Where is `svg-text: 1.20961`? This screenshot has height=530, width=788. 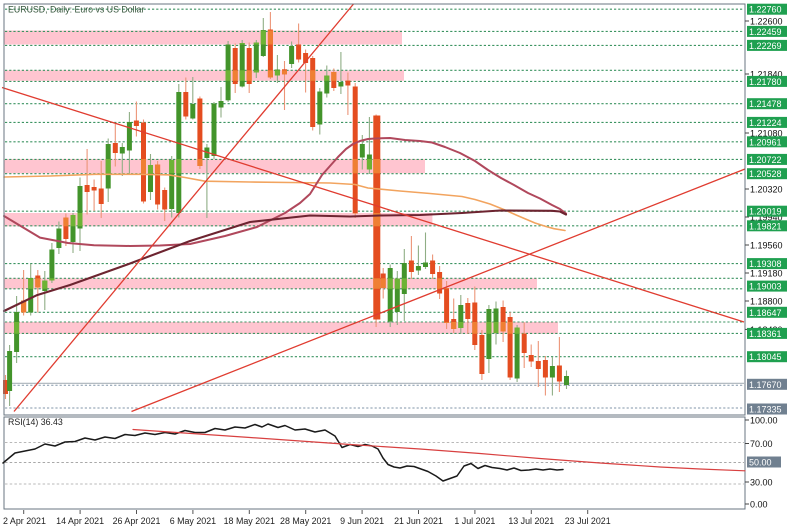 svg-text: 1.20961 is located at coordinates (765, 142).